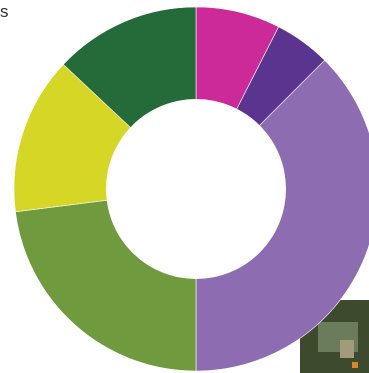  Describe the element at coordinates (5, 11) in the screenshot. I see `cropped-caption-text: s` at that location.